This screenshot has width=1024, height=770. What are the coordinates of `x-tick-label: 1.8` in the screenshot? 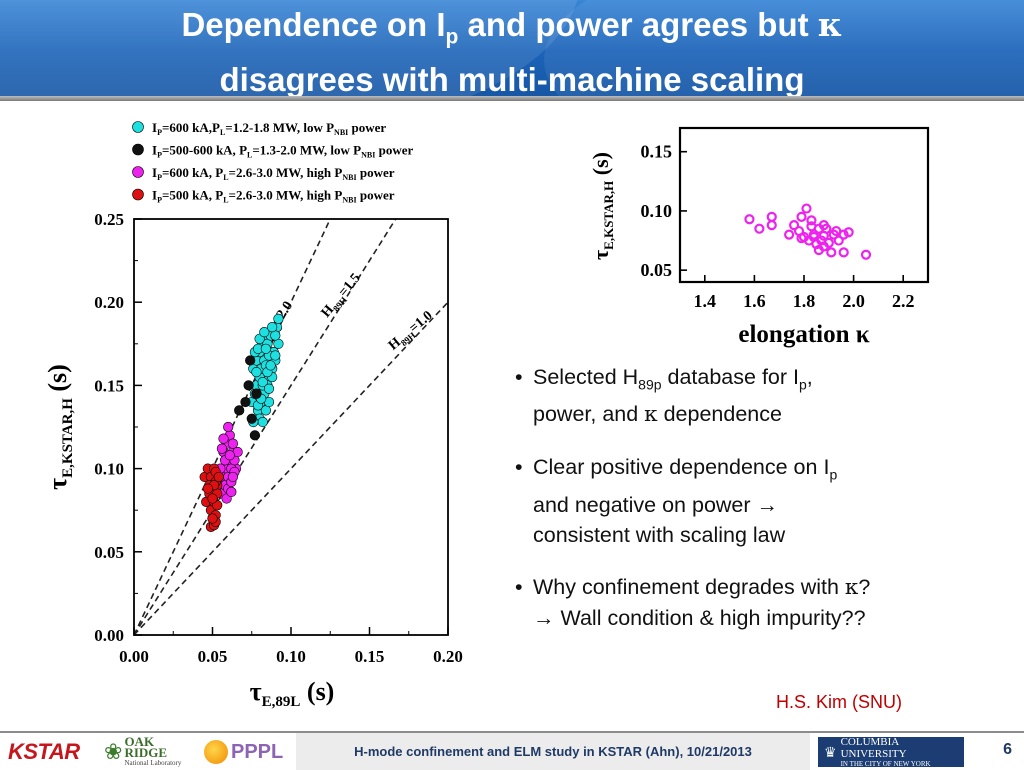 It's located at (804, 301).